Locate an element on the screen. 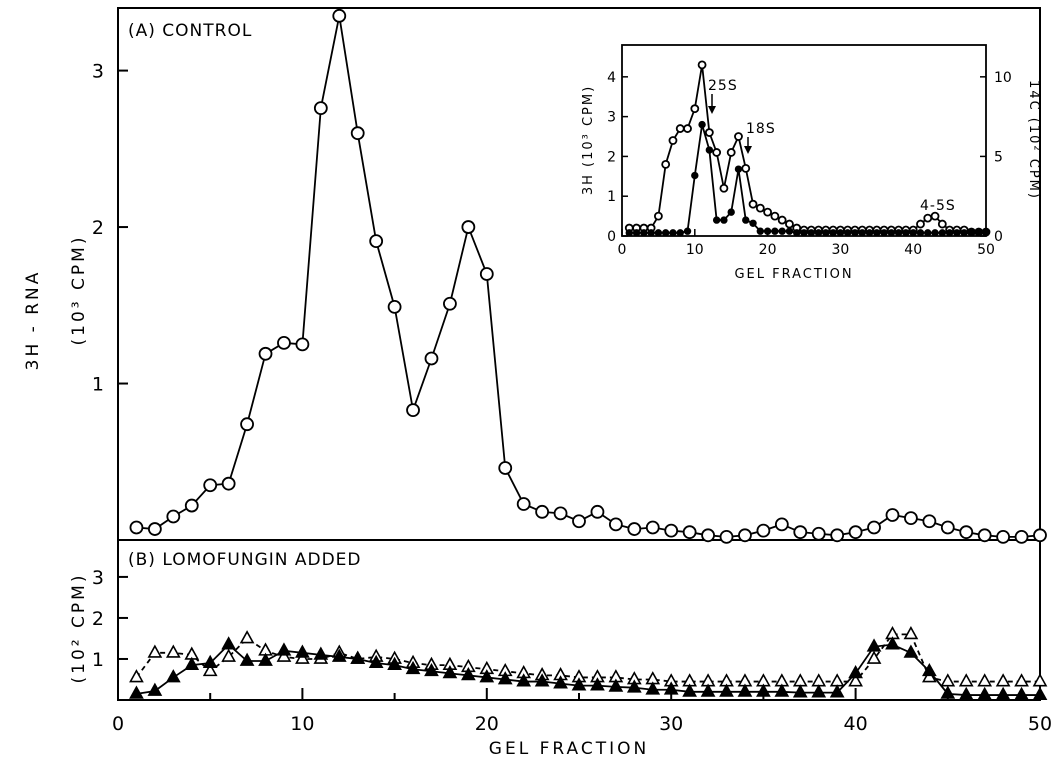 The height and width of the screenshot is (764, 1056). inset-ytick-left-label: 4 is located at coordinates (611, 78).